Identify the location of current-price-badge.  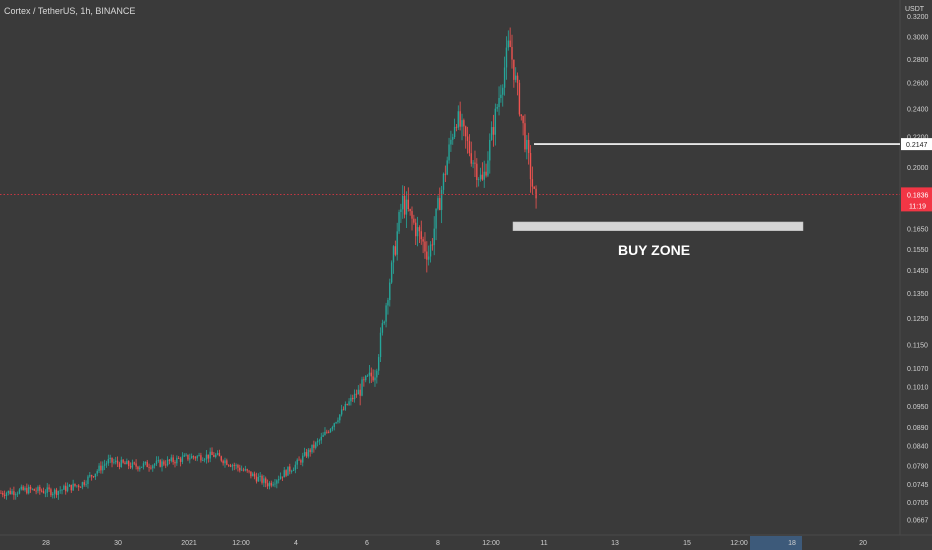
(916, 199).